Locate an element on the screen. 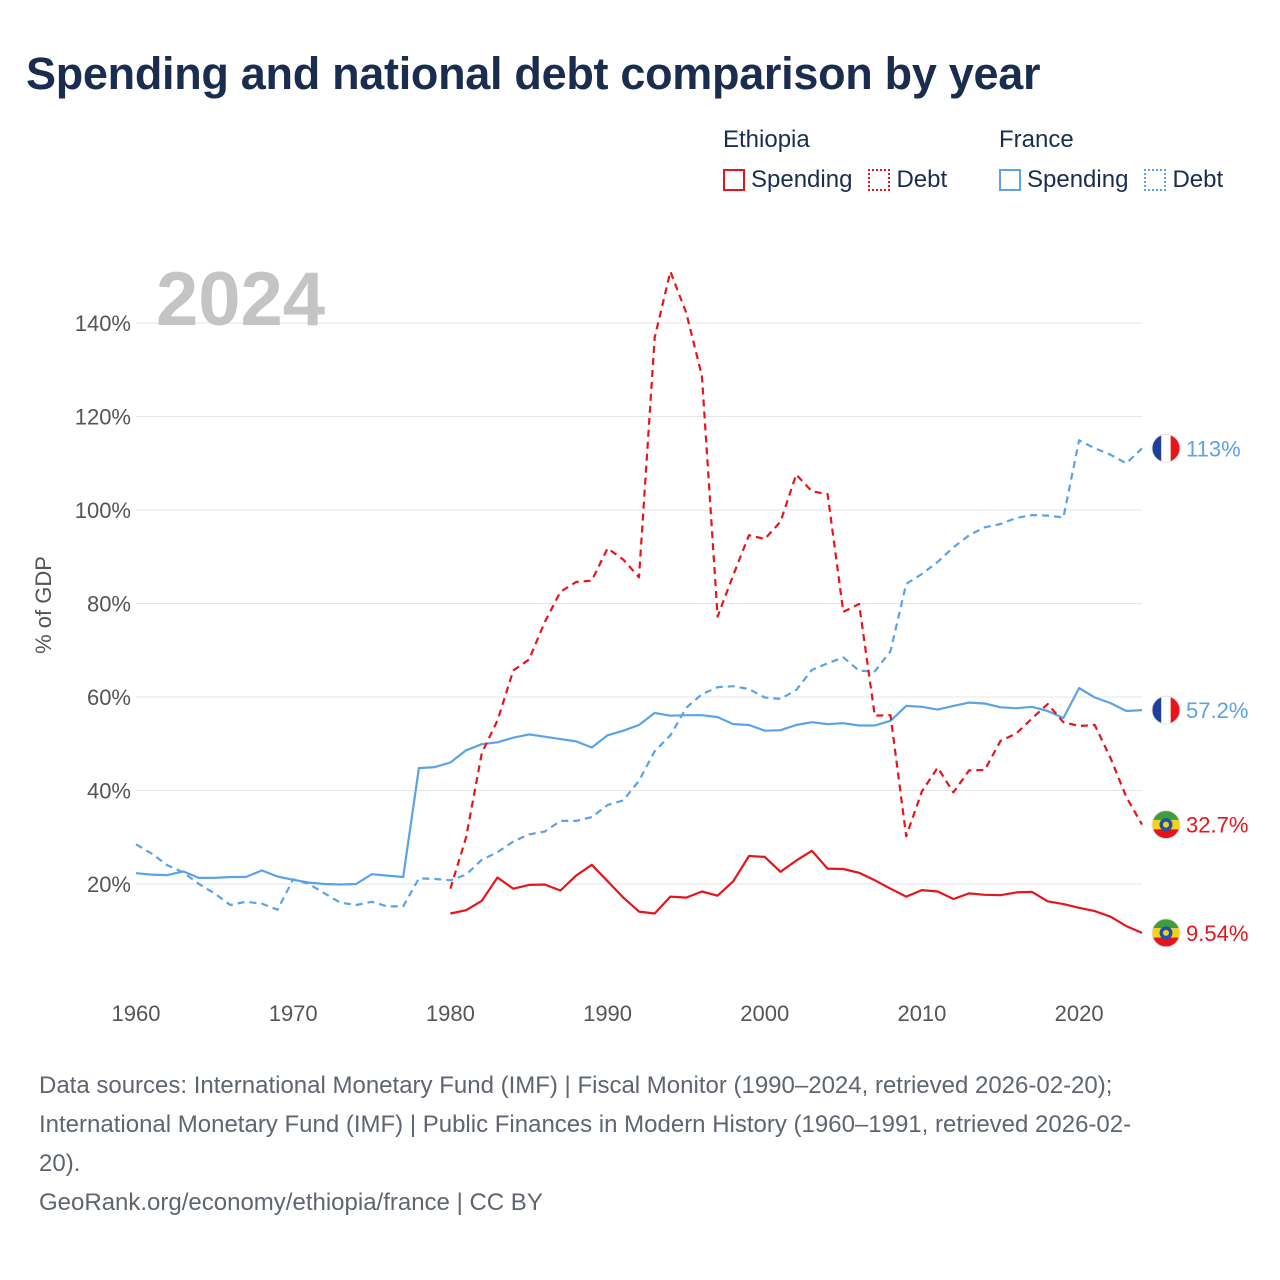 The width and height of the screenshot is (1280, 1280). y-tick-label: 80% is located at coordinates (109, 604).